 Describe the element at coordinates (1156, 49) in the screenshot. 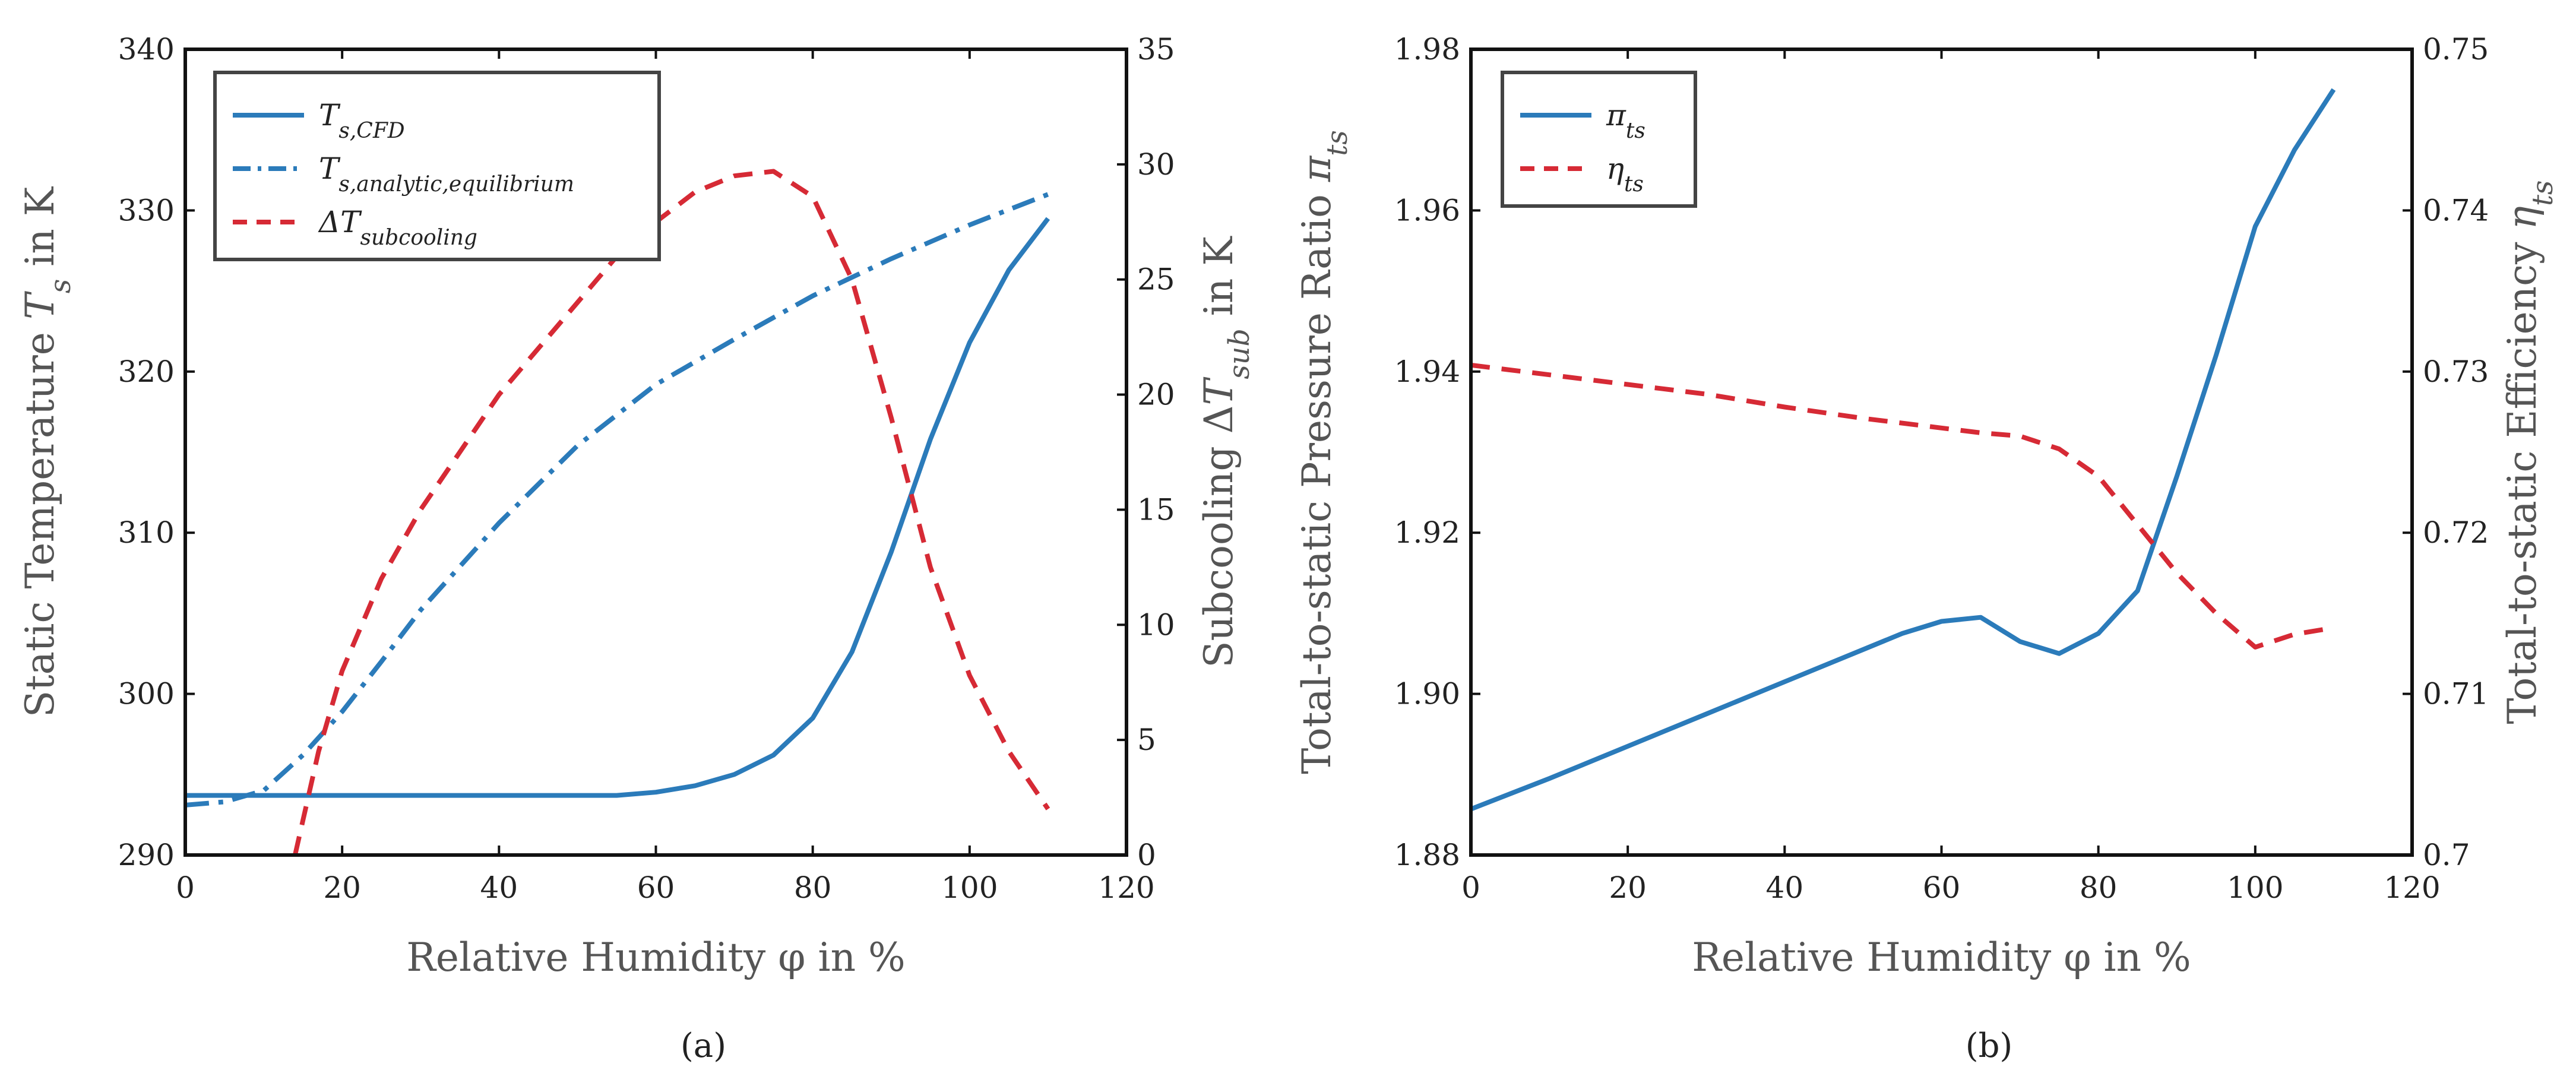

I see `y2-tick-label: 35` at that location.